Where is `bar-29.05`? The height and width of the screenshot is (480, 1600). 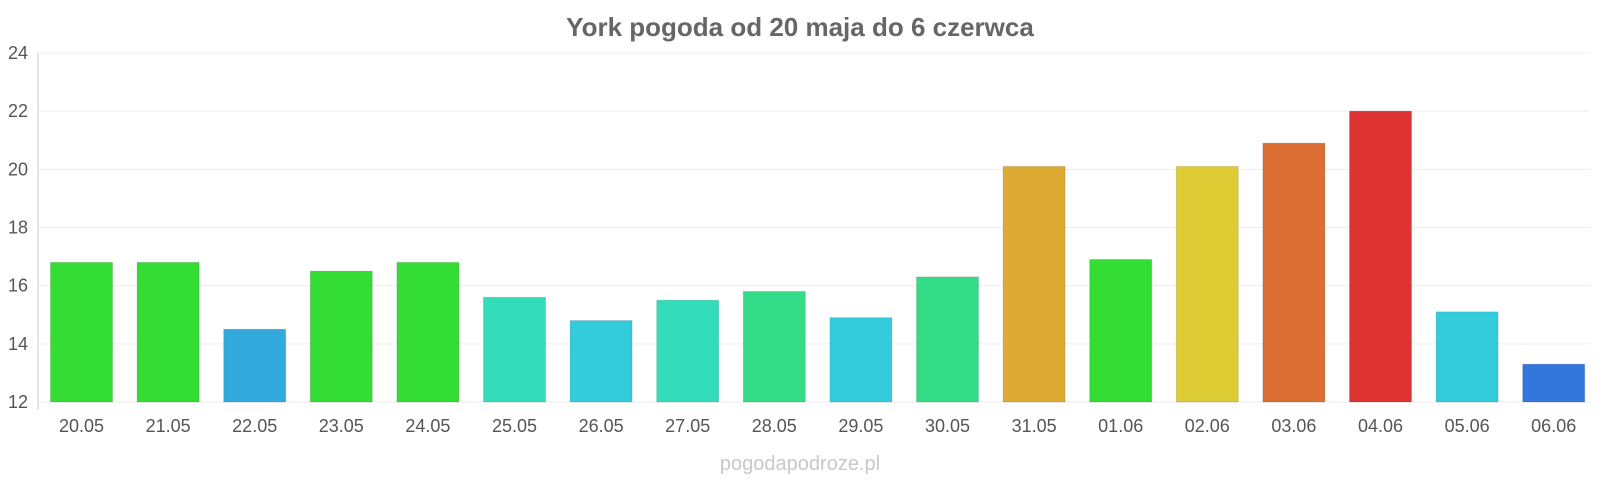 bar-29.05 is located at coordinates (861, 360).